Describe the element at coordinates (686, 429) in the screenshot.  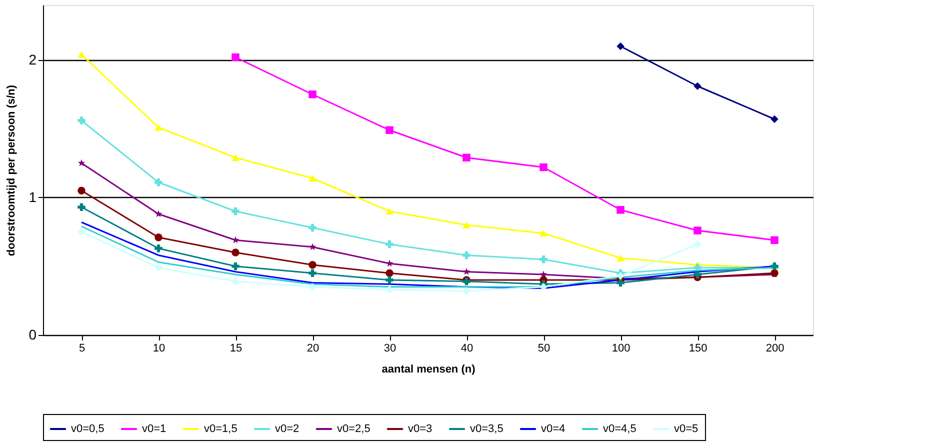
I see `legend-label: v0=5` at that location.